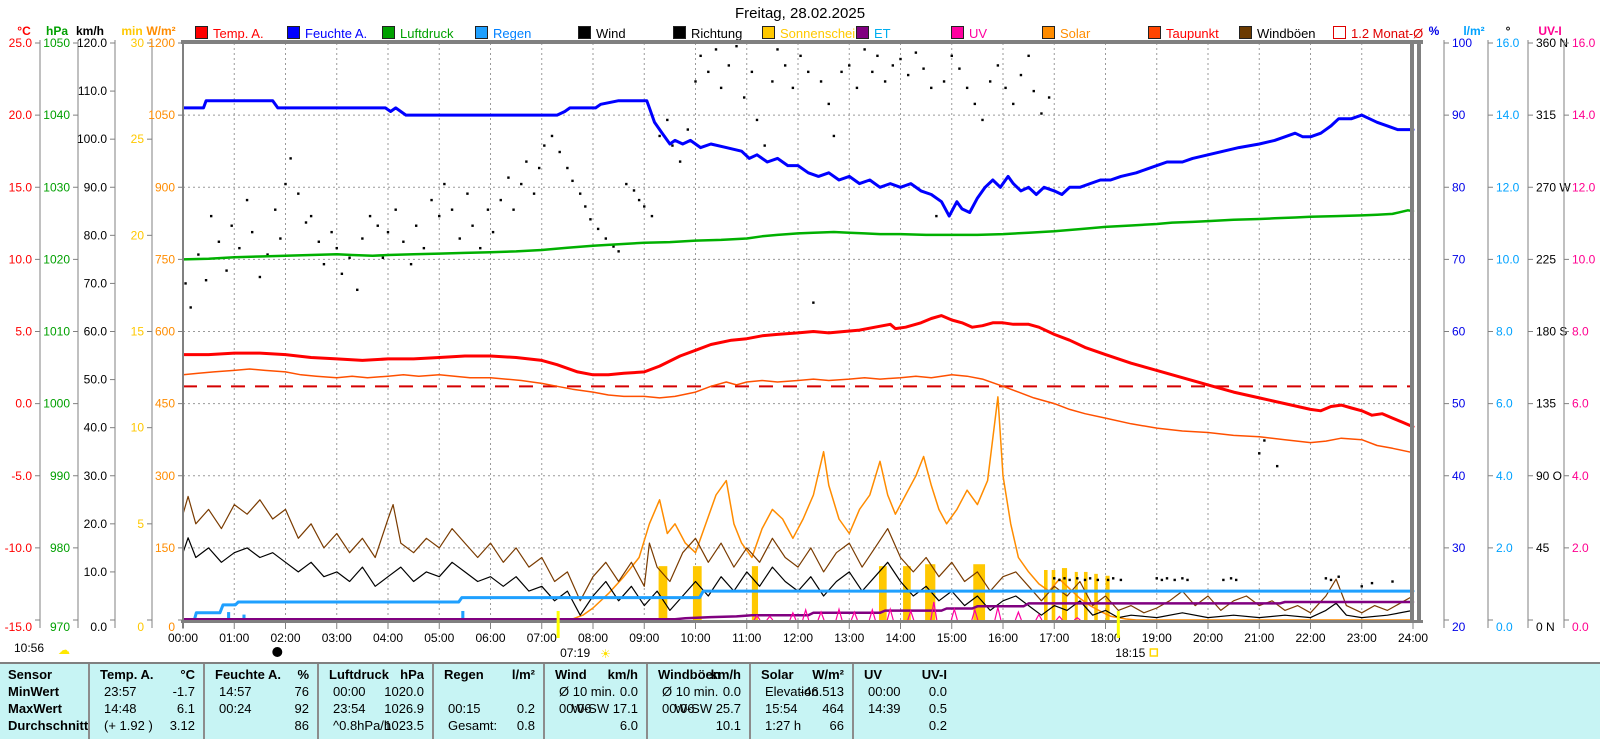  What do you see at coordinates (23, 404) in the screenshot?
I see `tick-label-temp: 0.0` at bounding box center [23, 404].